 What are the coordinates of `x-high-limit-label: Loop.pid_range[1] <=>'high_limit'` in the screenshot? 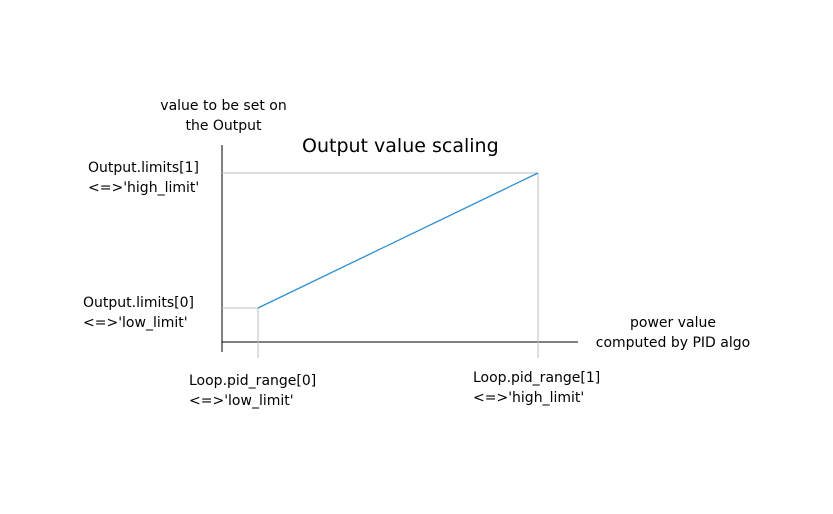 It's located at (537, 388).